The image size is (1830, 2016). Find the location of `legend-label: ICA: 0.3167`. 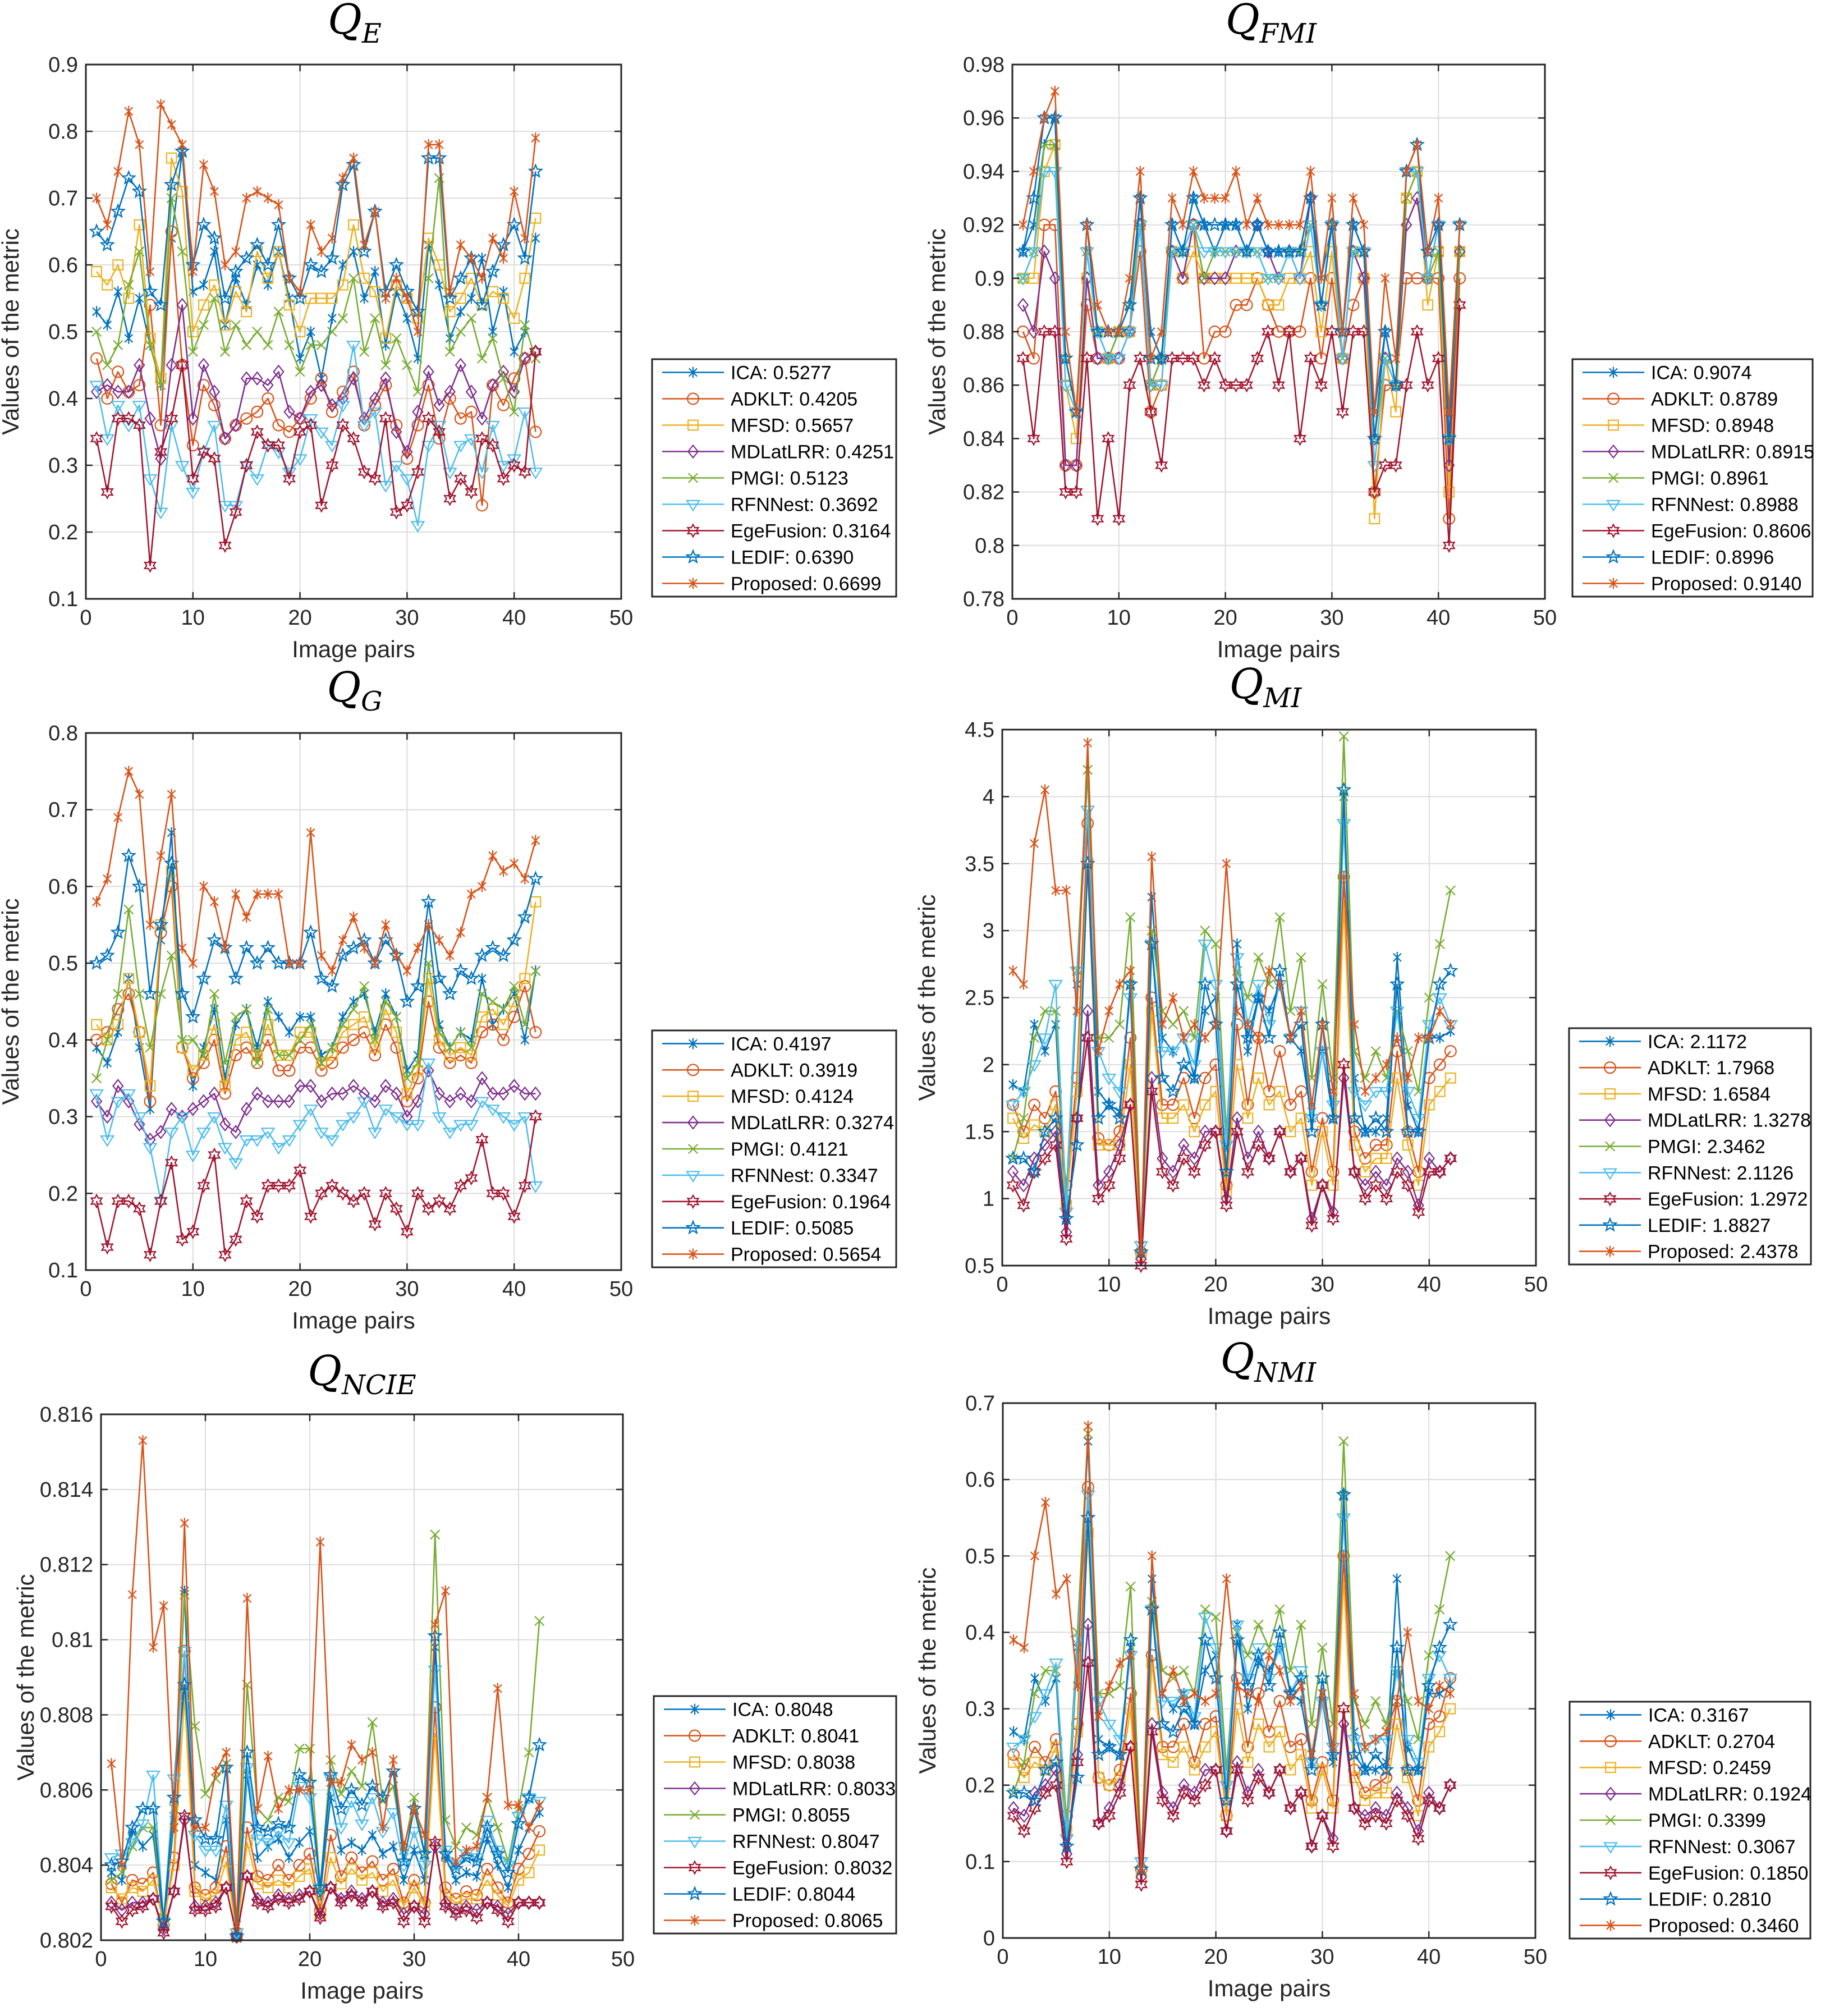

legend-label: ICA: 0.3167 is located at coordinates (1698, 1716).